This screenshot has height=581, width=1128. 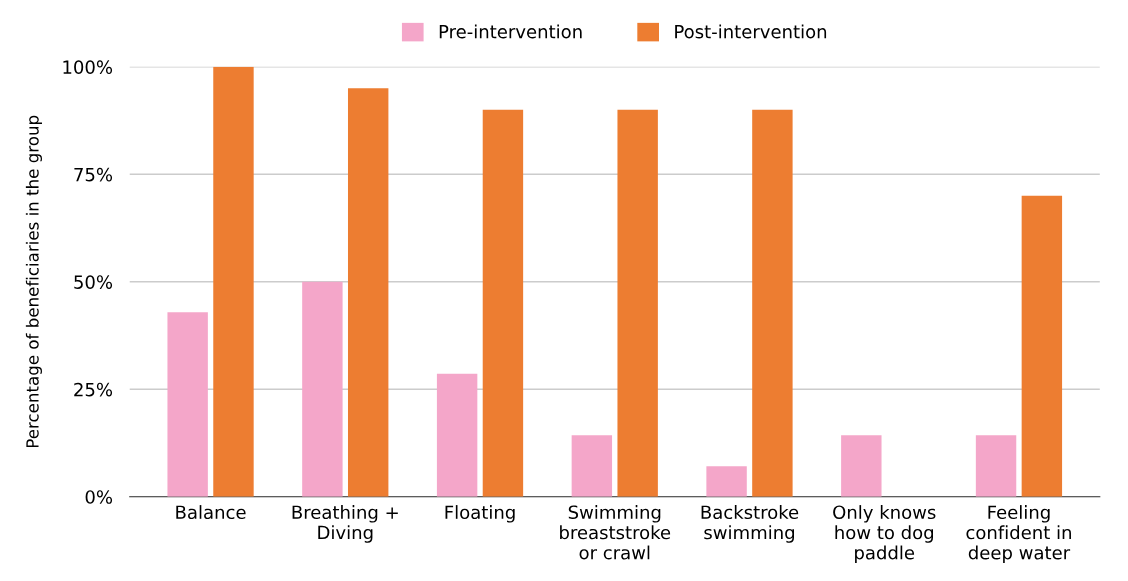 What do you see at coordinates (93, 174) in the screenshot?
I see `y-tick-label: 75%` at bounding box center [93, 174].